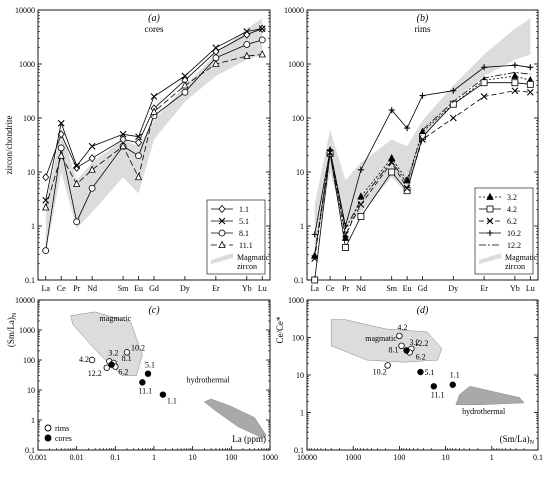  Describe the element at coordinates (512, 221) in the screenshot. I see `panel-b-legend-label: 6.2` at that location.